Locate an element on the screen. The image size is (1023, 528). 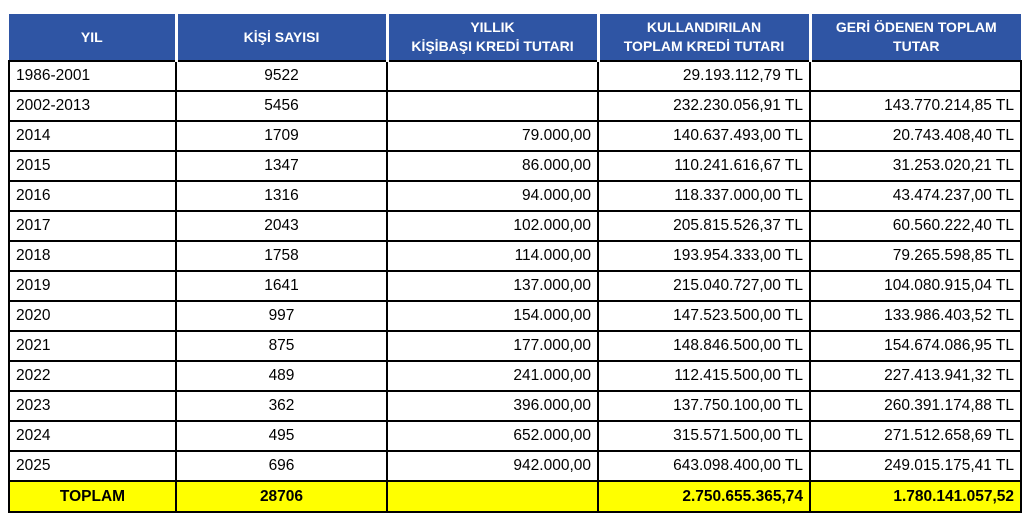
table-row: 1986-2001 9522 29.193.112,79 TL is located at coordinates (515, 76).